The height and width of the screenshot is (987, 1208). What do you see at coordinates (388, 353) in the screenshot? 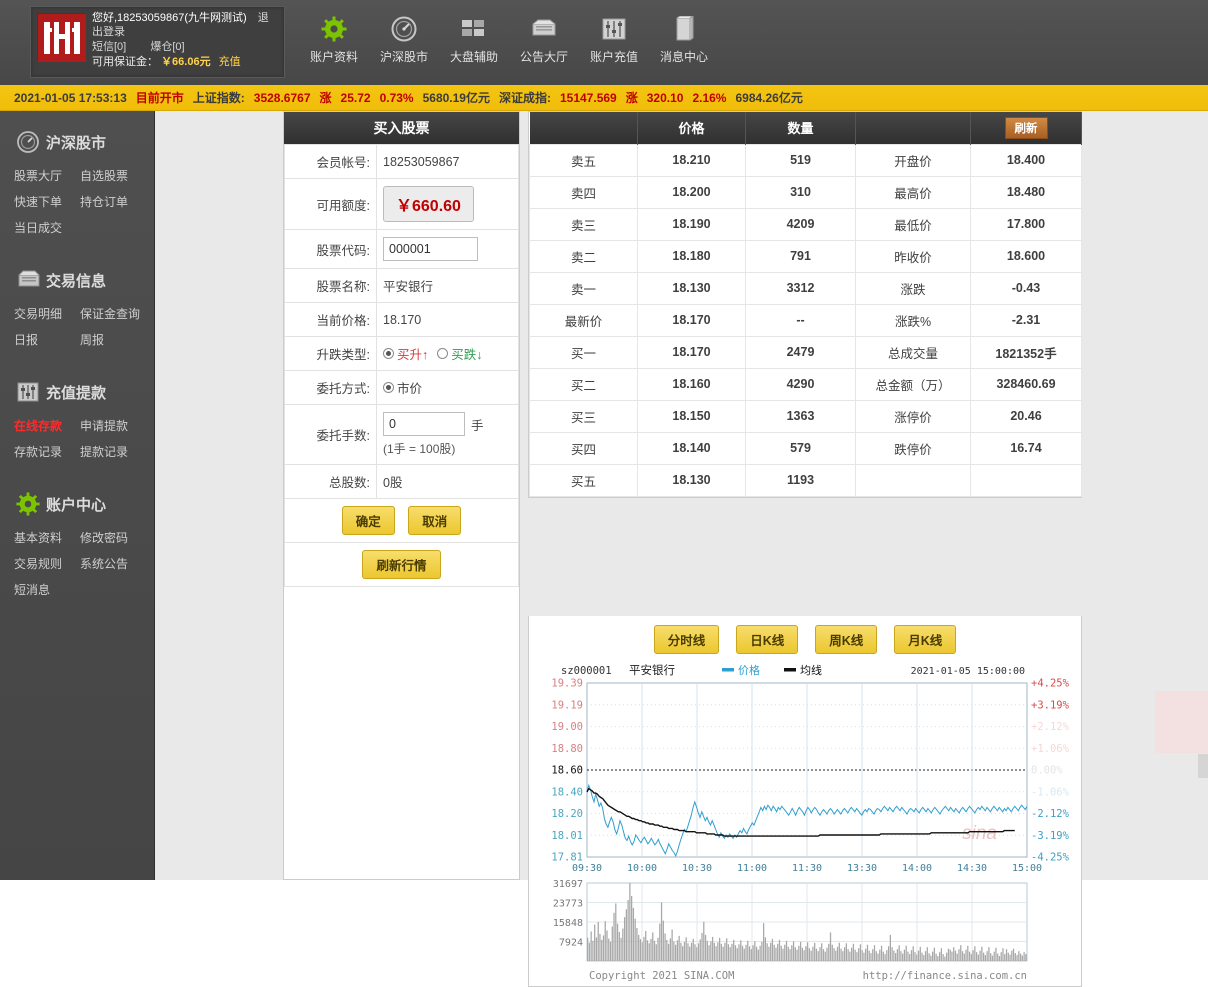
I see `radio-buy-up` at bounding box center [388, 353].